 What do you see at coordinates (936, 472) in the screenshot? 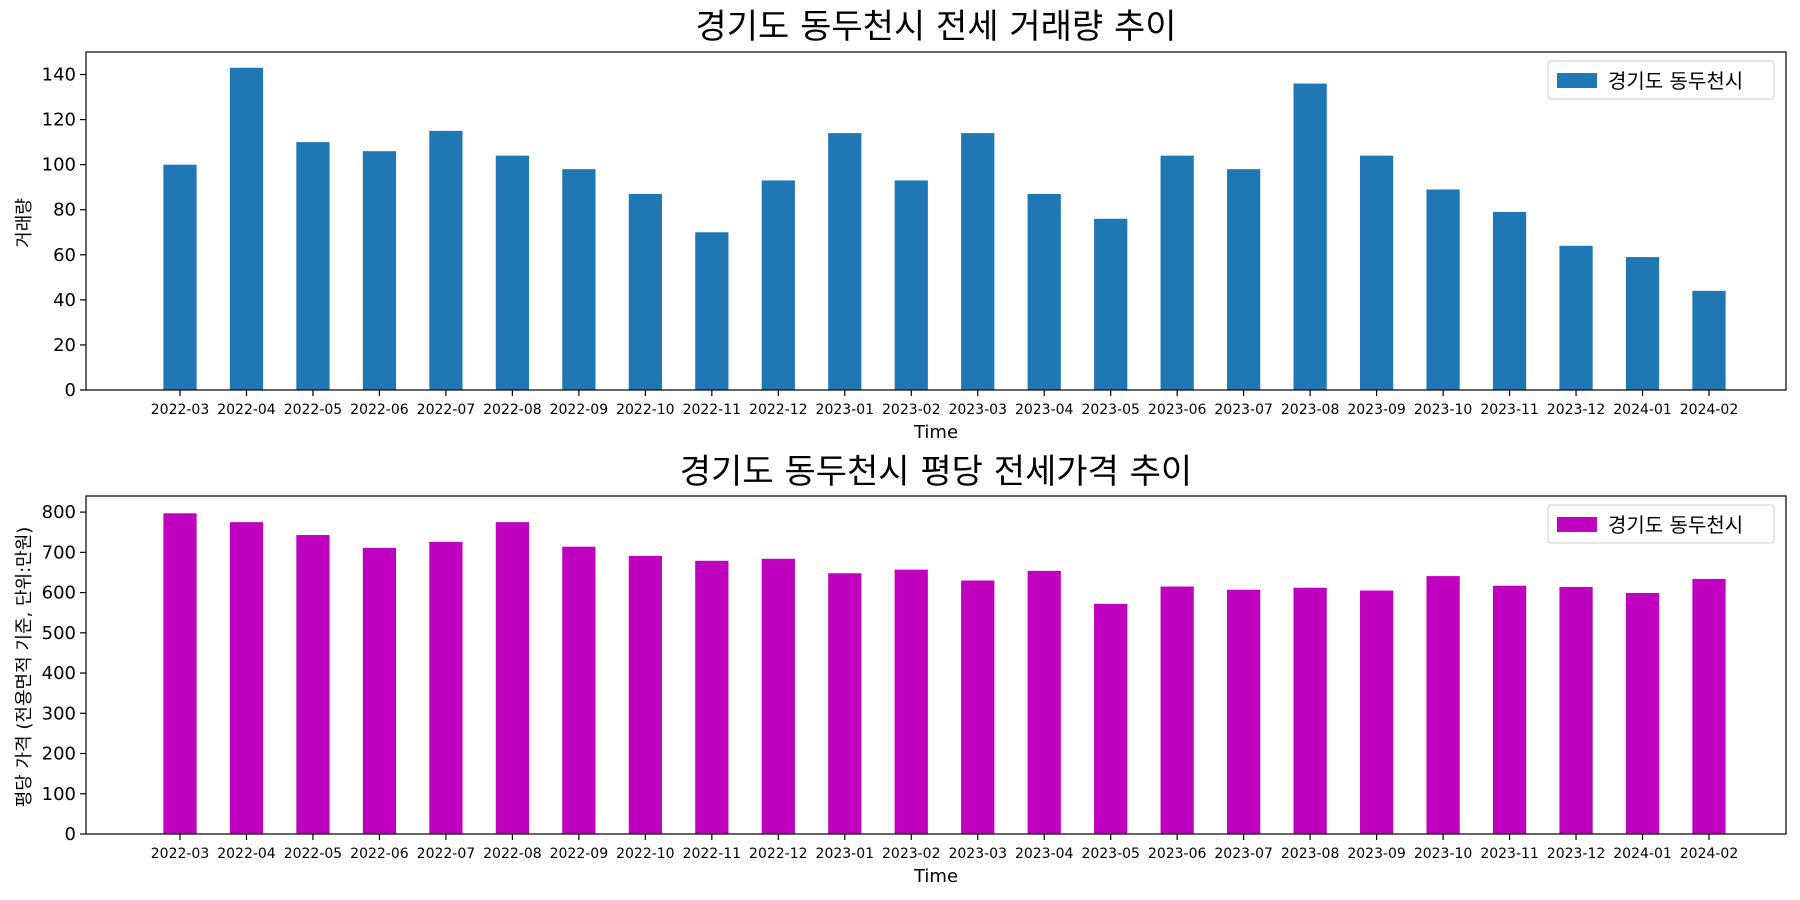
I see `chart-title: 경기도 동두천시 평당 전세가격 추이` at bounding box center [936, 472].